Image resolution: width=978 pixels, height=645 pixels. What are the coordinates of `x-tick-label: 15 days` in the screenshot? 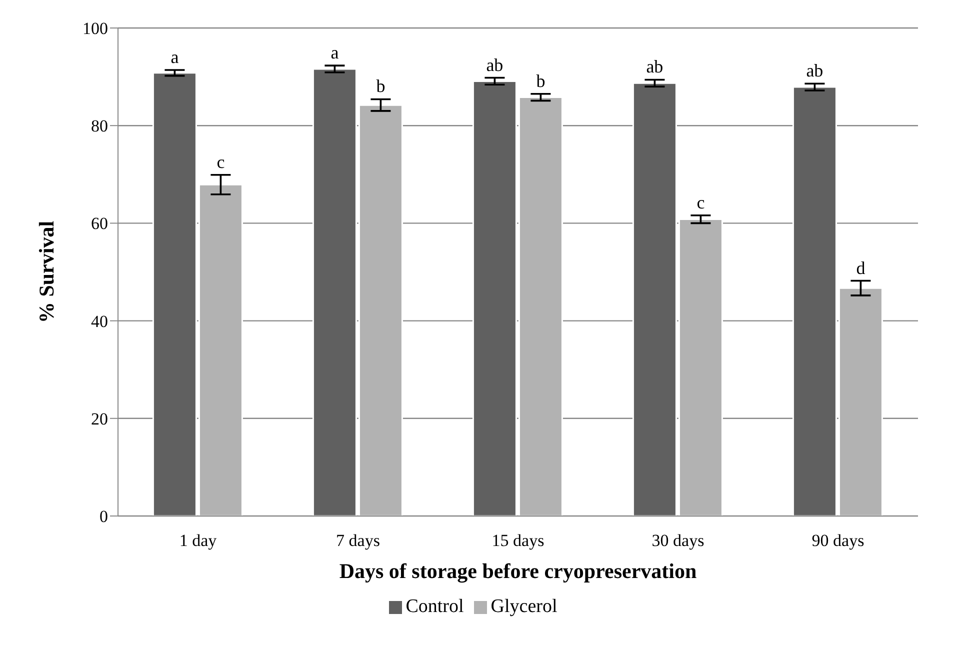 It's located at (518, 540).